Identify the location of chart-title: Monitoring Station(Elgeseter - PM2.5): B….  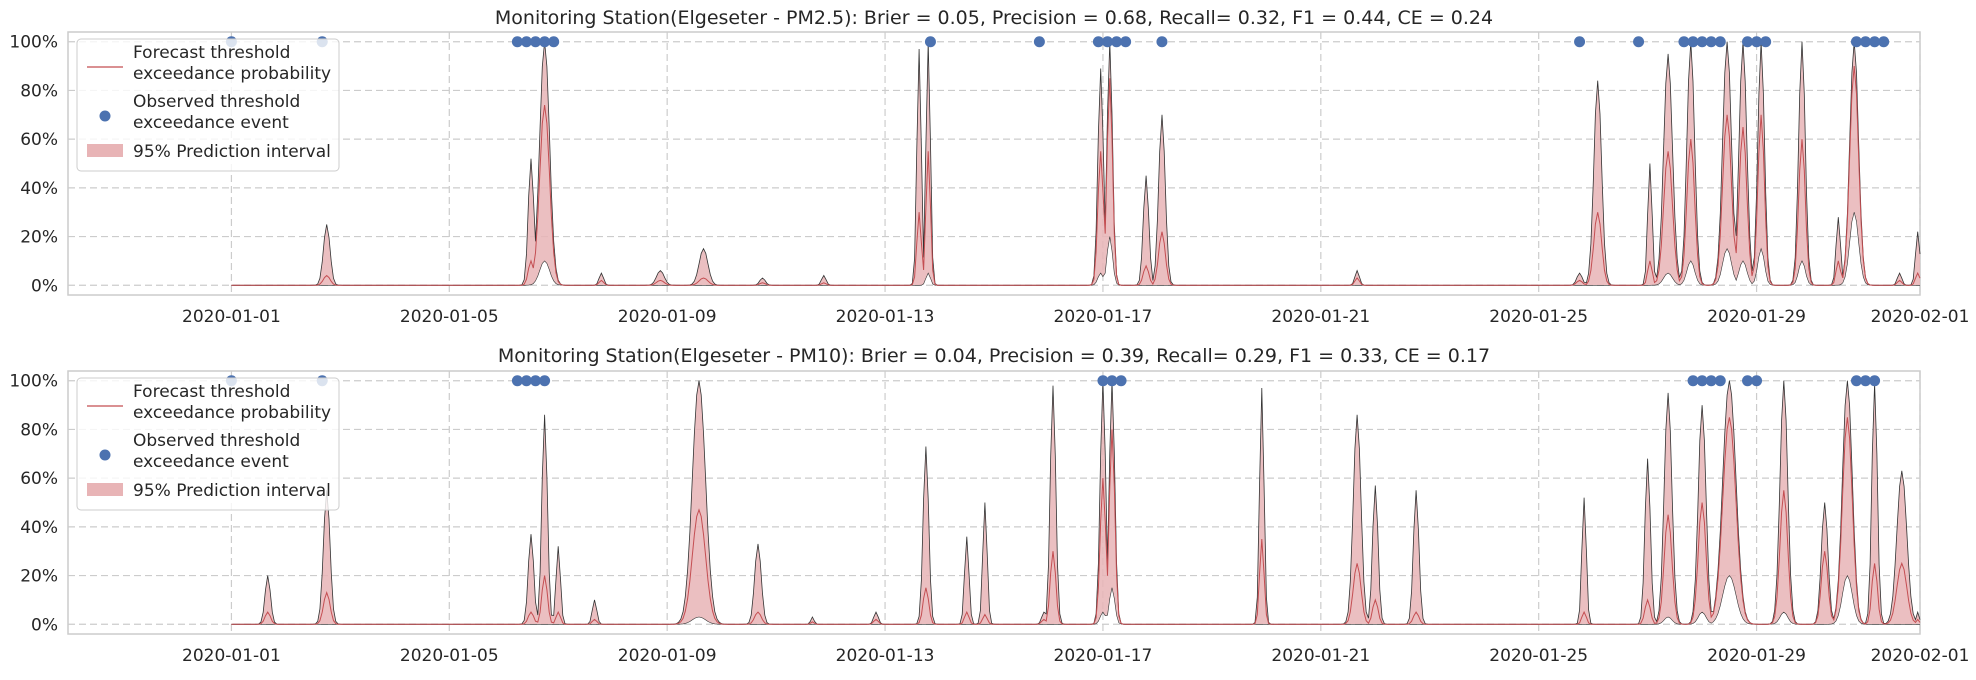
(994, 18).